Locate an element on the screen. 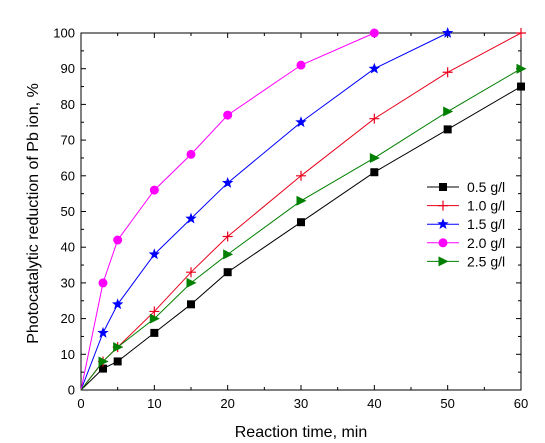  y-tick-label: 20 is located at coordinates (68, 318).